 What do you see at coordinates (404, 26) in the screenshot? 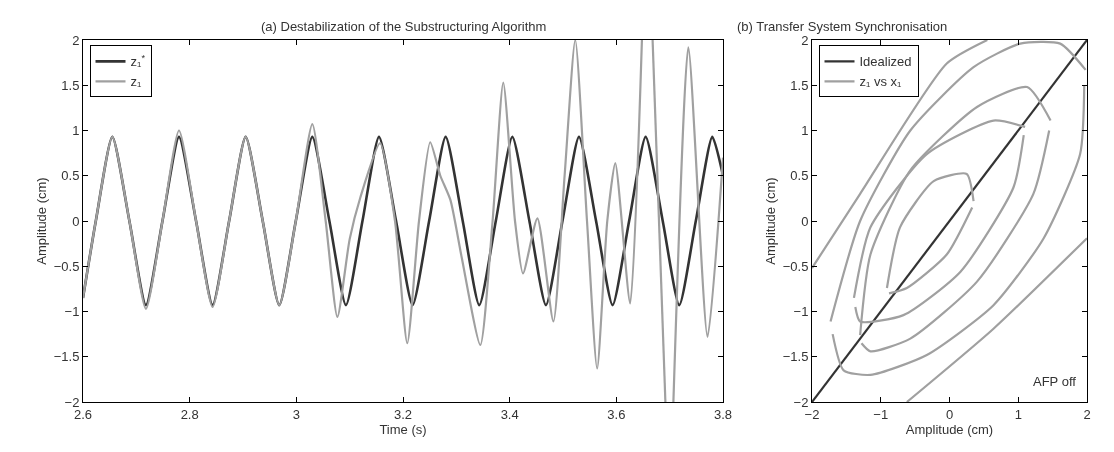
I see `chart-title: (a) Destabilization of the Substructuring Algorithm` at bounding box center [404, 26].